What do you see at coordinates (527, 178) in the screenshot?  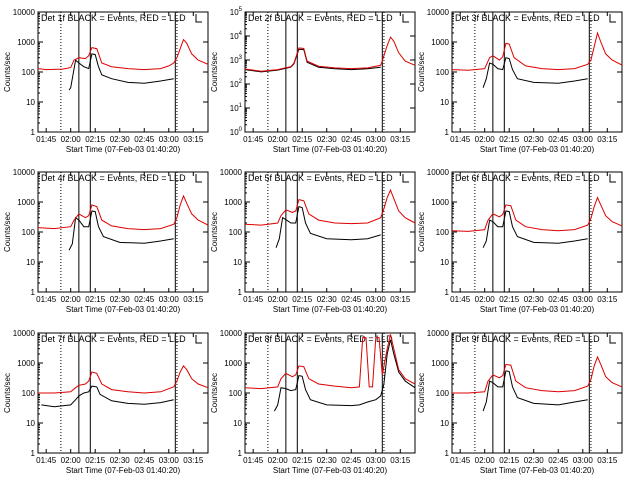 I see `chart-title: Det 6f BLACK = Events, RED = LLD` at bounding box center [527, 178].